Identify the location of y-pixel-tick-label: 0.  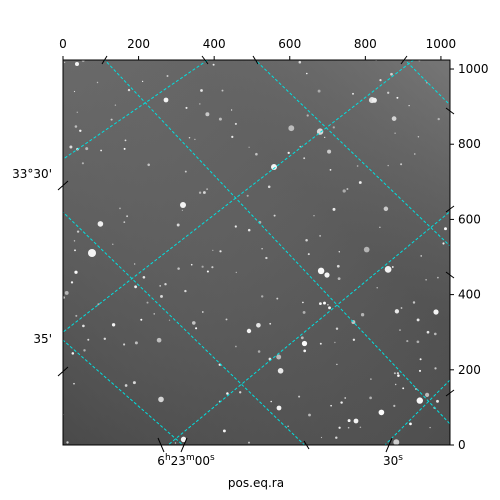
(462, 445).